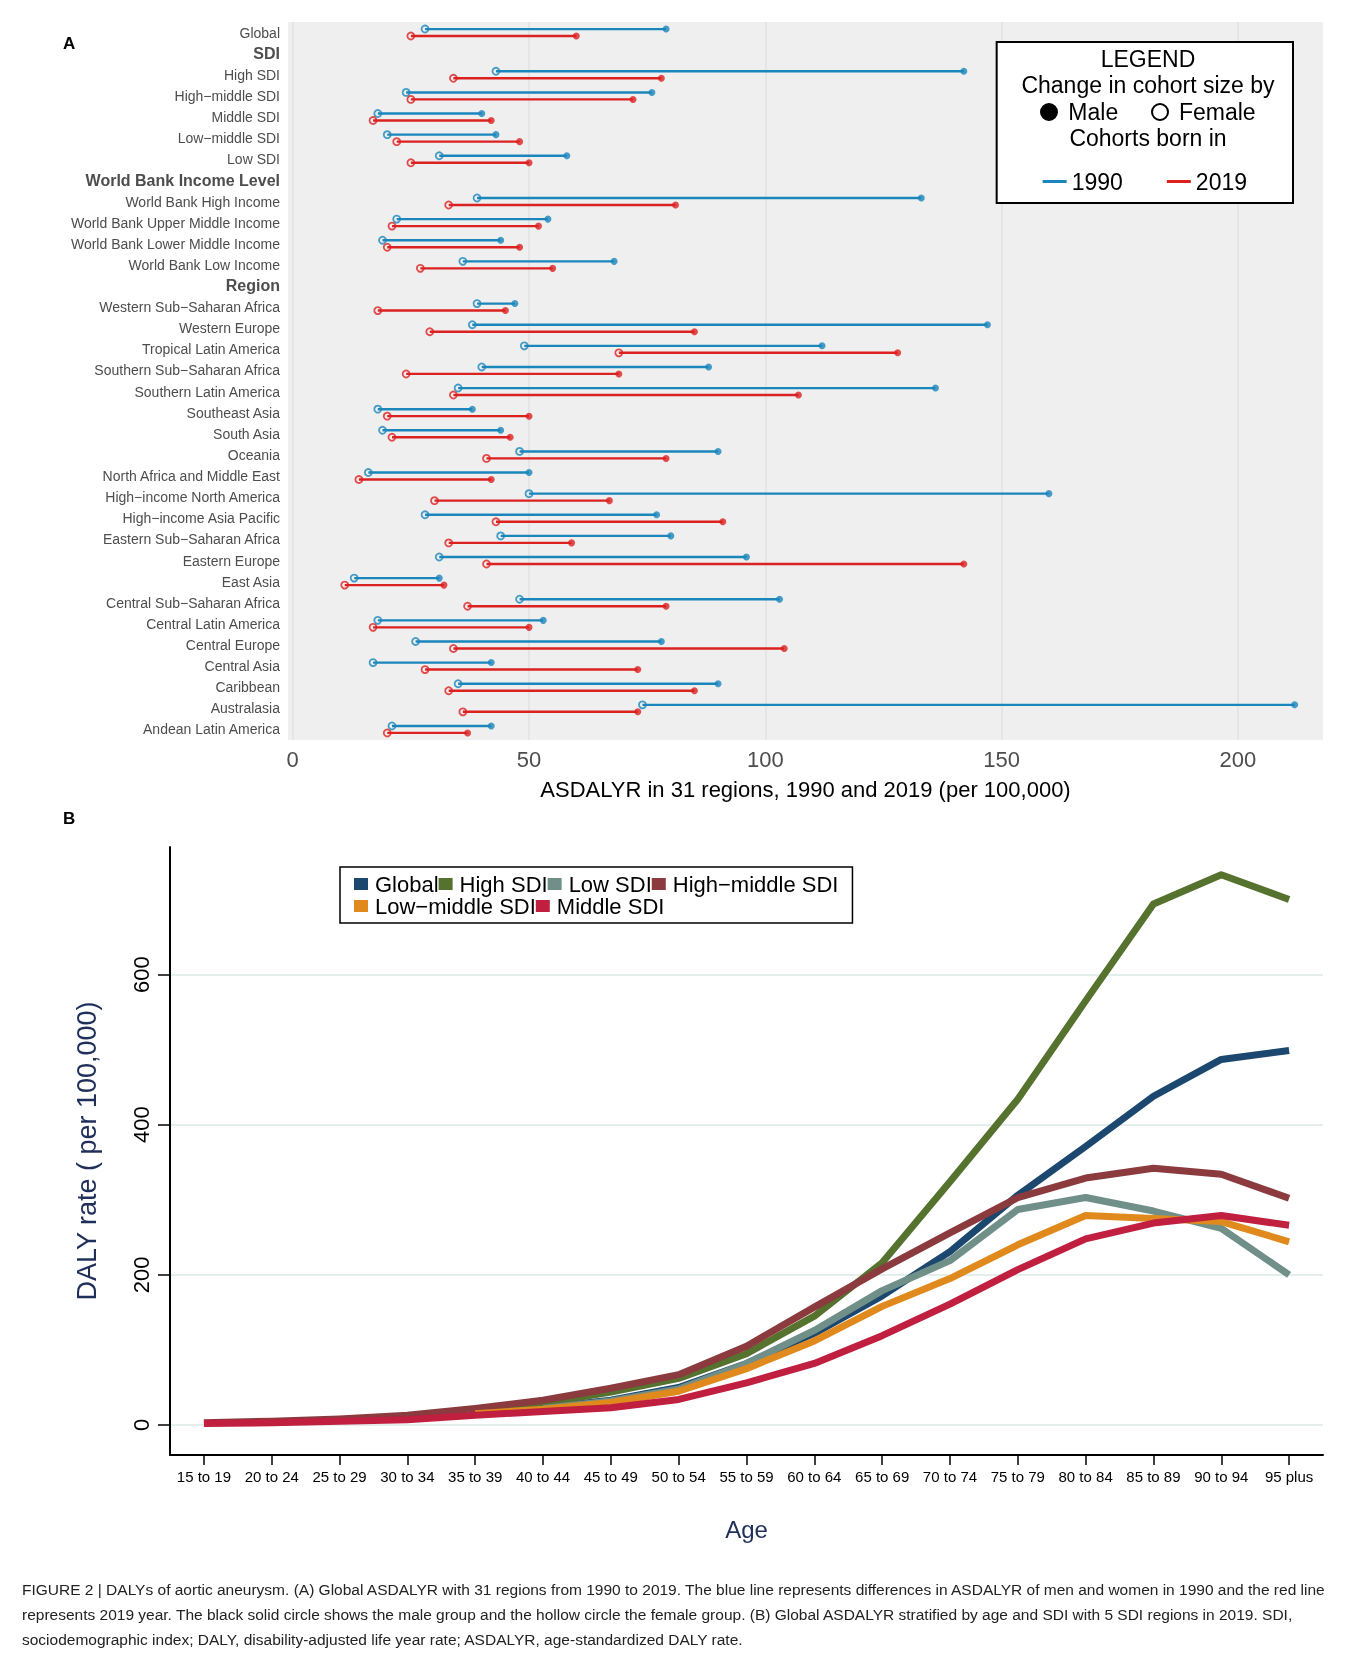 The height and width of the screenshot is (1659, 1359). Describe the element at coordinates (1221, 1476) in the screenshot. I see `x-tick-label: 90 to 94` at that location.